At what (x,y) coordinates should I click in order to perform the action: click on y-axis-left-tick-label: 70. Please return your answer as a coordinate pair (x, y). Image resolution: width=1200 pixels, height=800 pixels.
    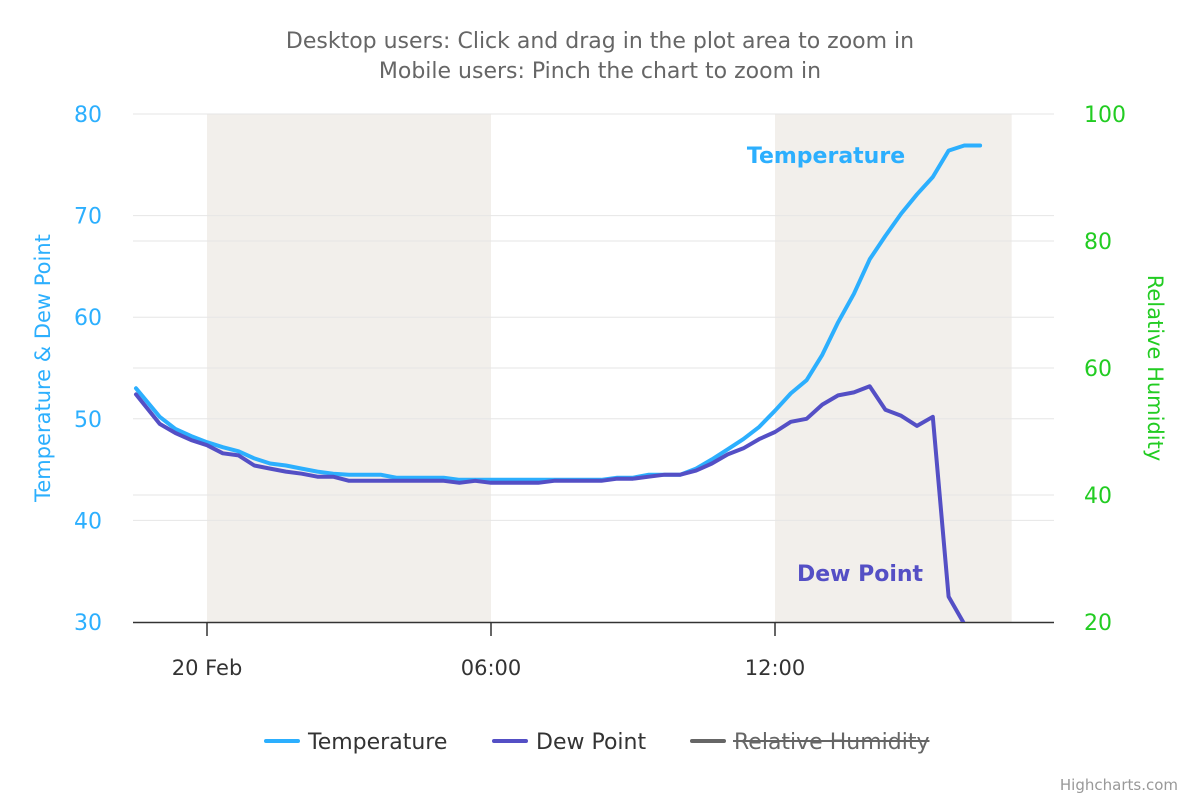
    Looking at the image, I should click on (88, 217).